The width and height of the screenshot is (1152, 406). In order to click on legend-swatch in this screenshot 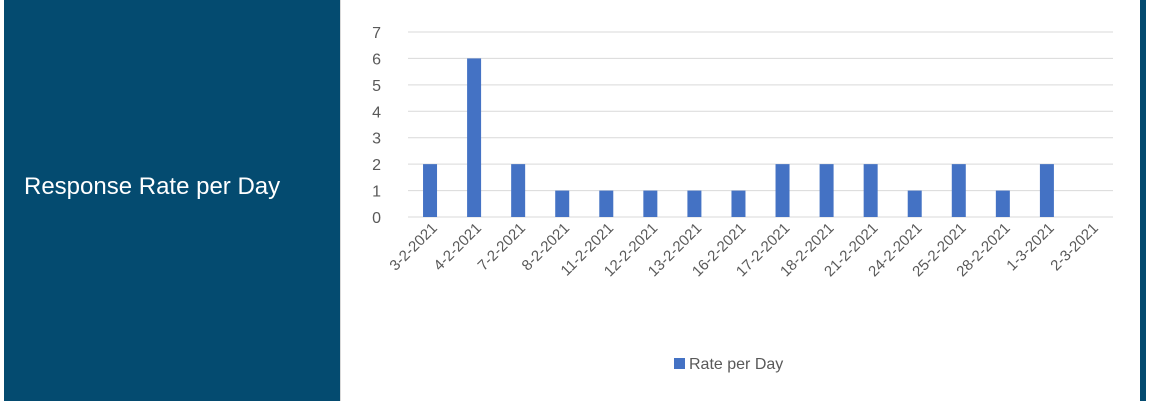, I will do `click(679, 363)`.